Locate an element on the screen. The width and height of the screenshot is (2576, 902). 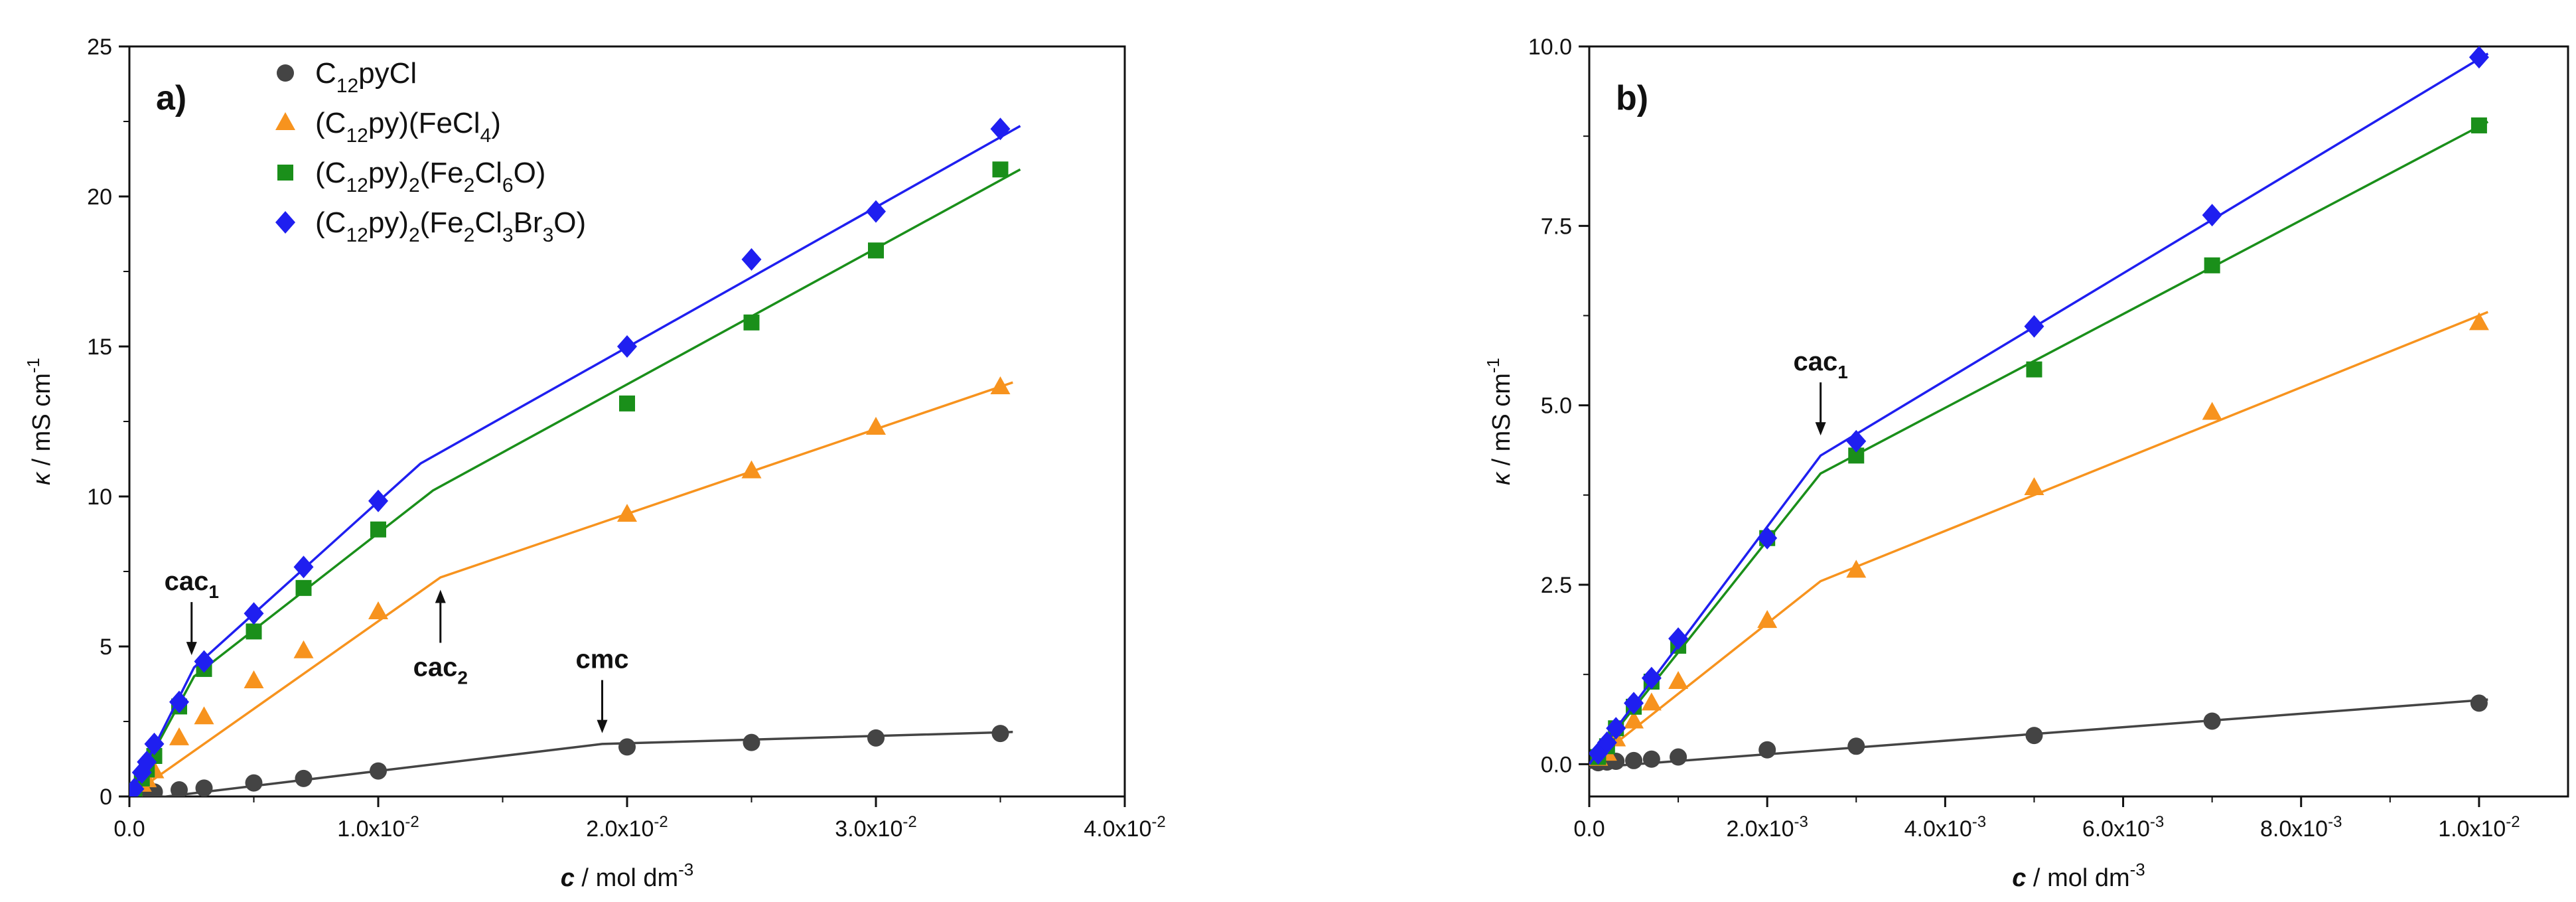
legend-label: (C12py)2(Fe2Cl6O) is located at coordinates (430, 176).